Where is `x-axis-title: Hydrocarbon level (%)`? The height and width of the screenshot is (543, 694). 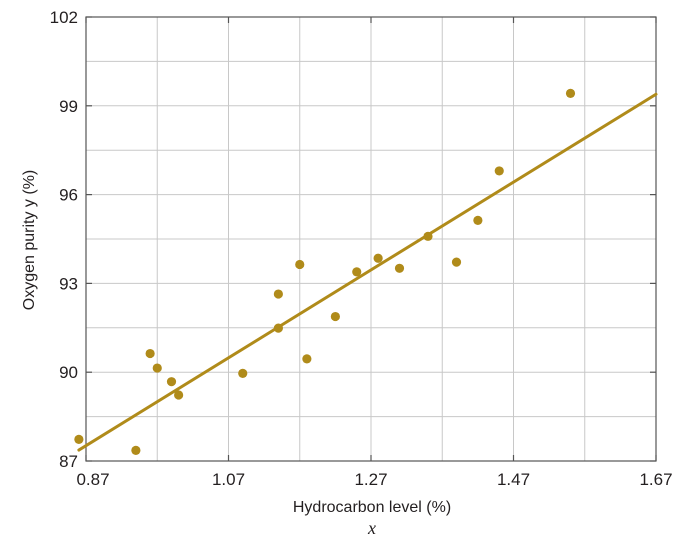 x-axis-title: Hydrocarbon level (%) is located at coordinates (372, 507).